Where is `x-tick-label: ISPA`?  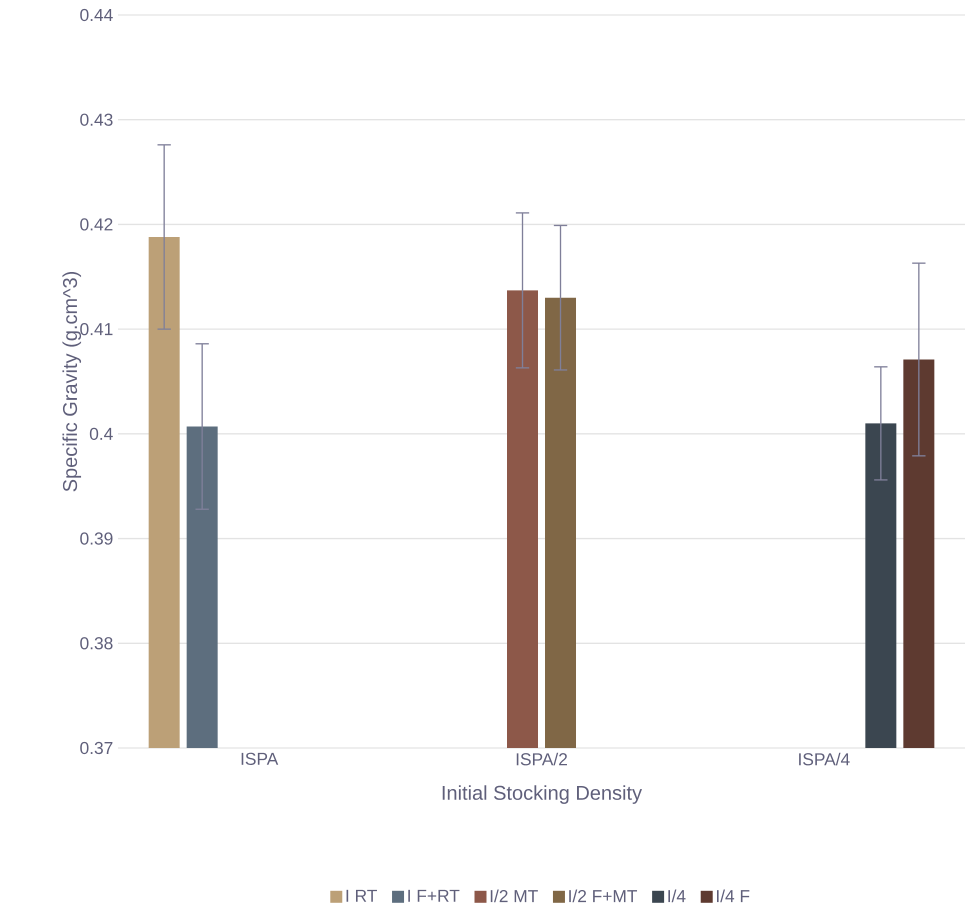 x-tick-label: ISPA is located at coordinates (260, 758).